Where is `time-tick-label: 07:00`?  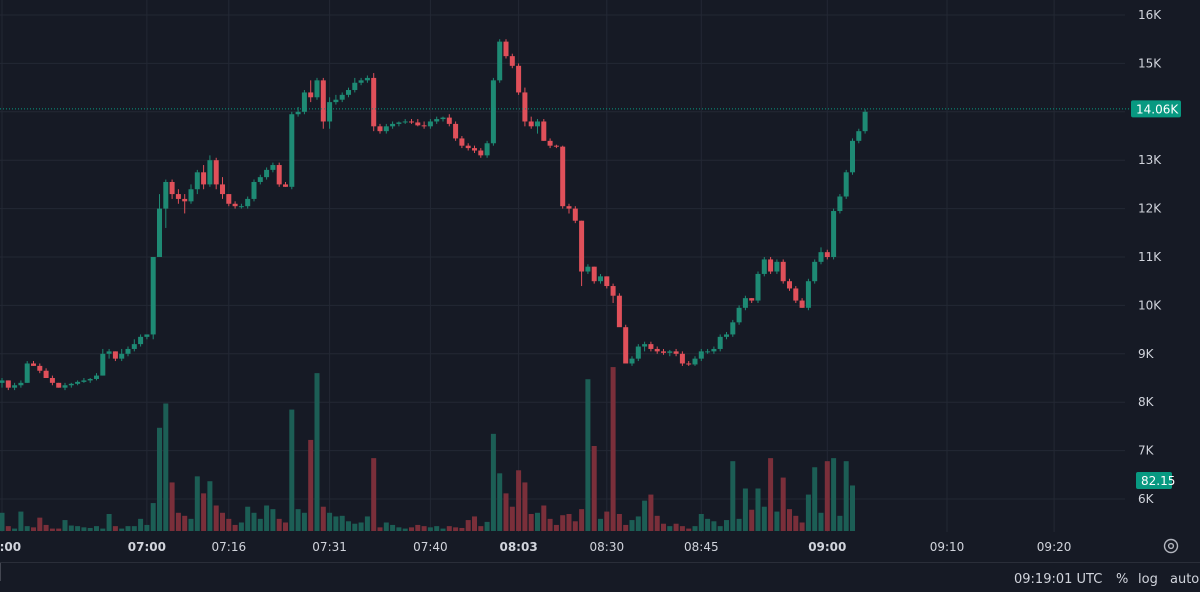
time-tick-label: 07:00 is located at coordinates (147, 547).